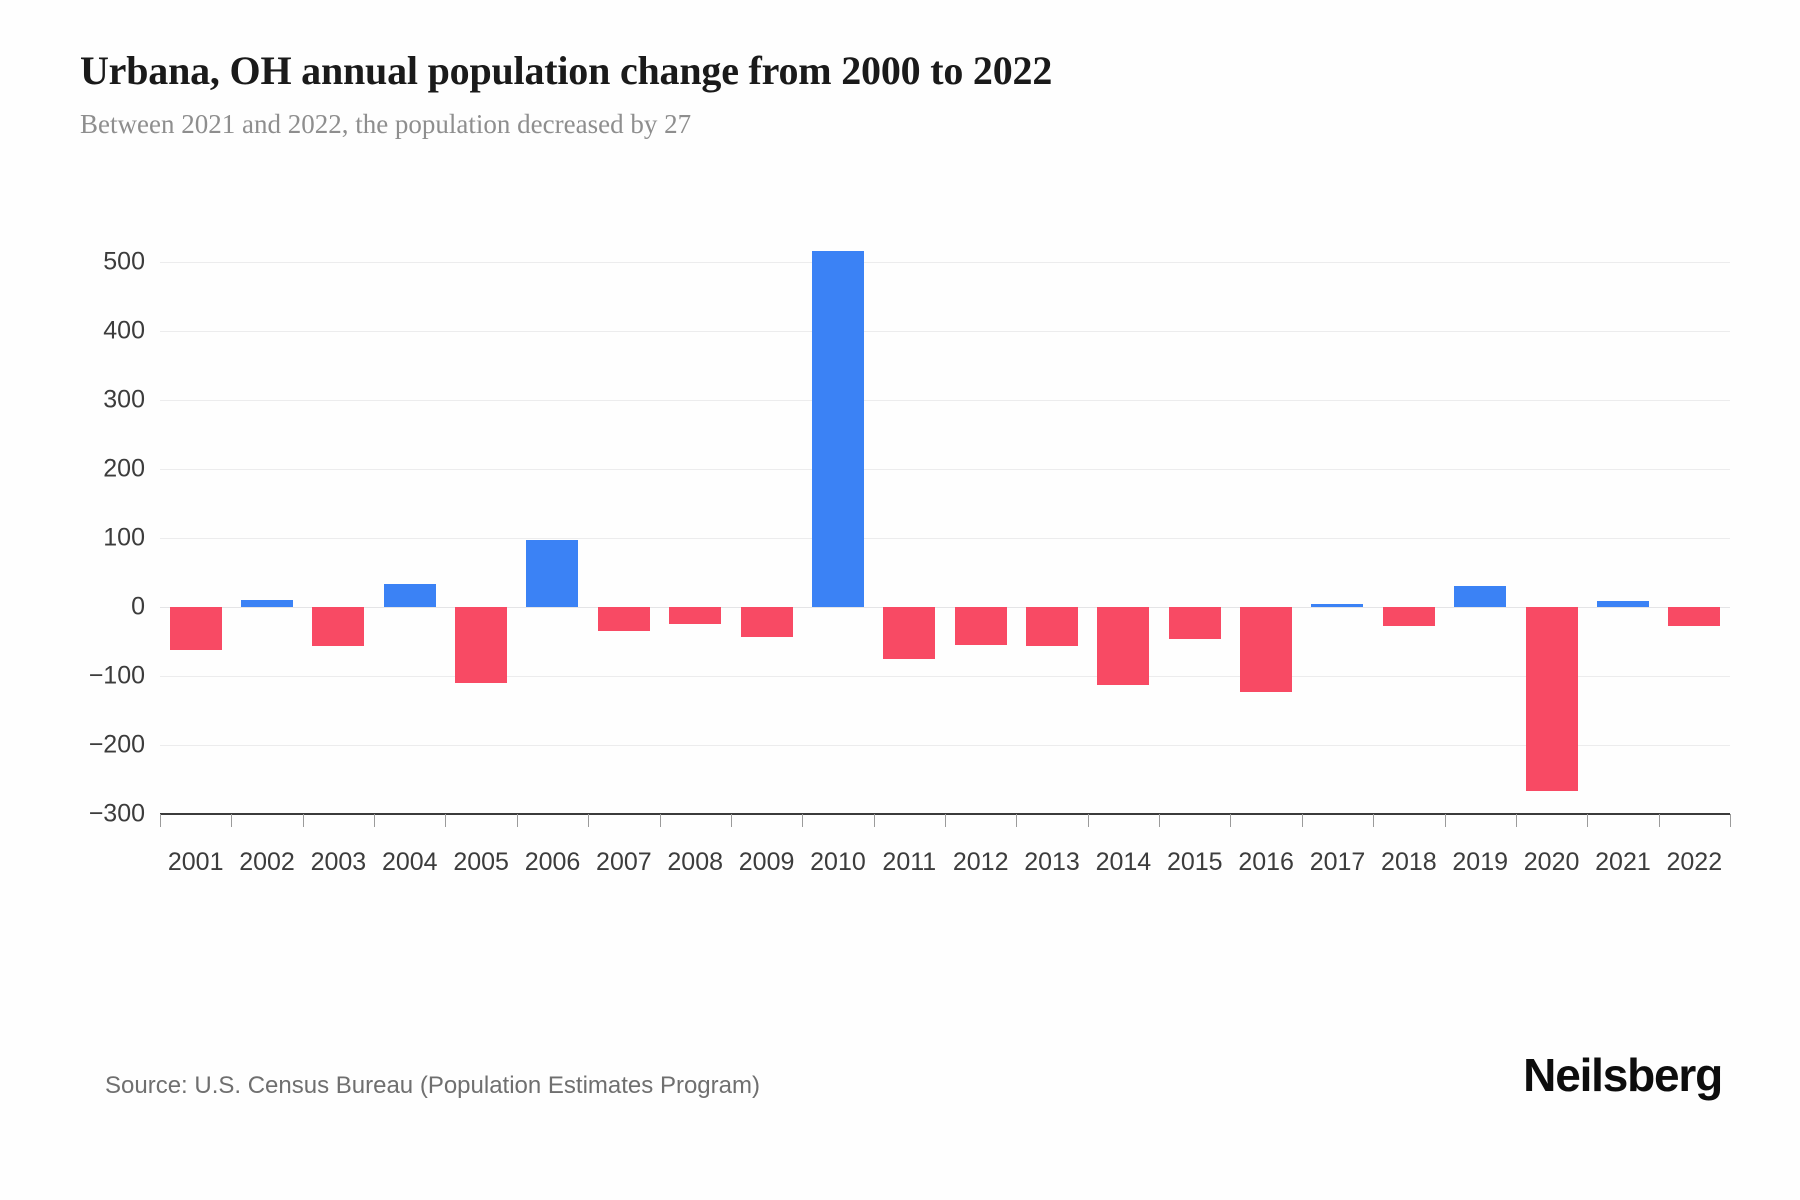 The width and height of the screenshot is (1800, 1200). Describe the element at coordinates (124, 537) in the screenshot. I see `y-axis-tick-label: 100` at that location.